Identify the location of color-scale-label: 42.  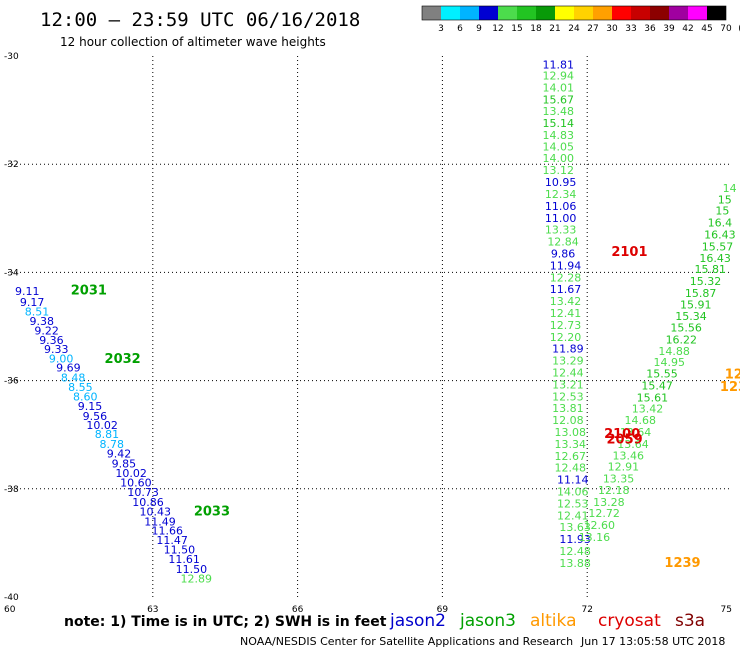
(687, 29).